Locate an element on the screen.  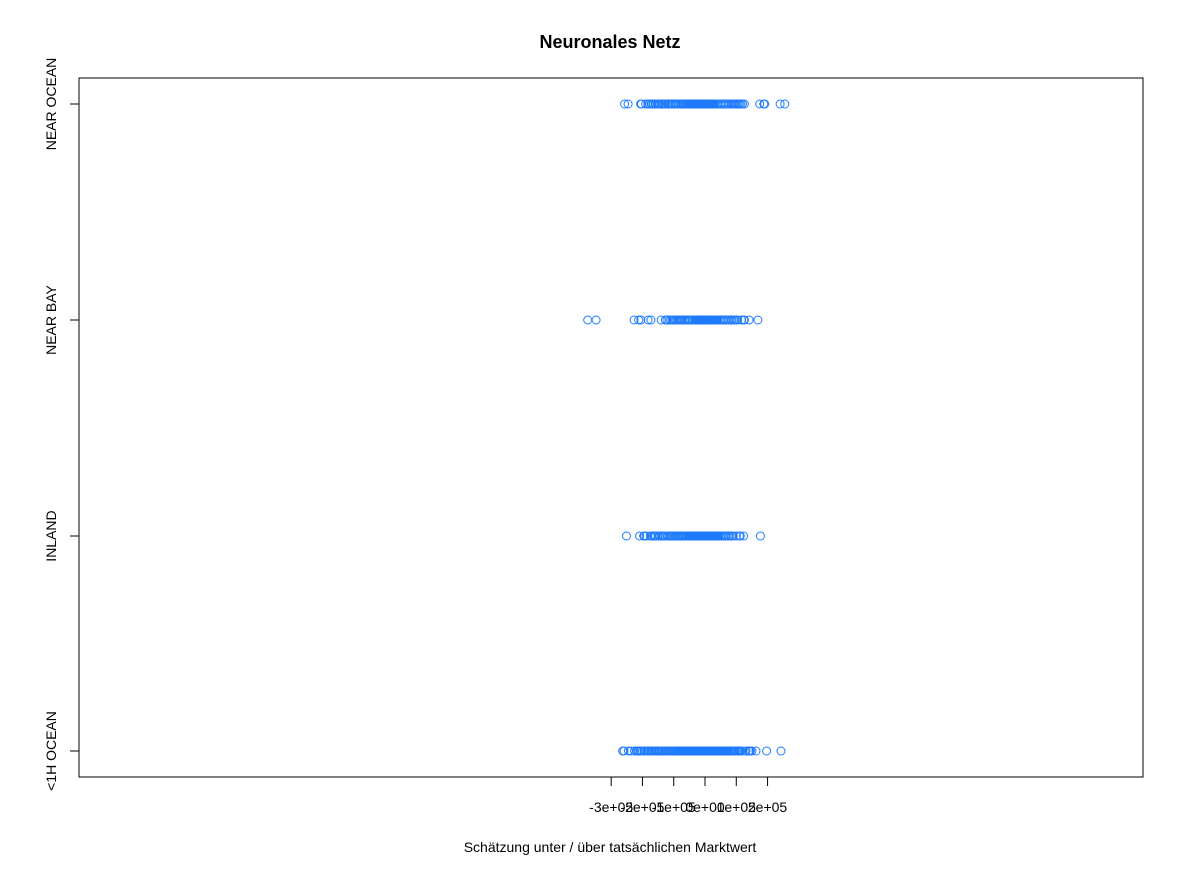
x-tick-label: 0e+00 is located at coordinates (705, 807).